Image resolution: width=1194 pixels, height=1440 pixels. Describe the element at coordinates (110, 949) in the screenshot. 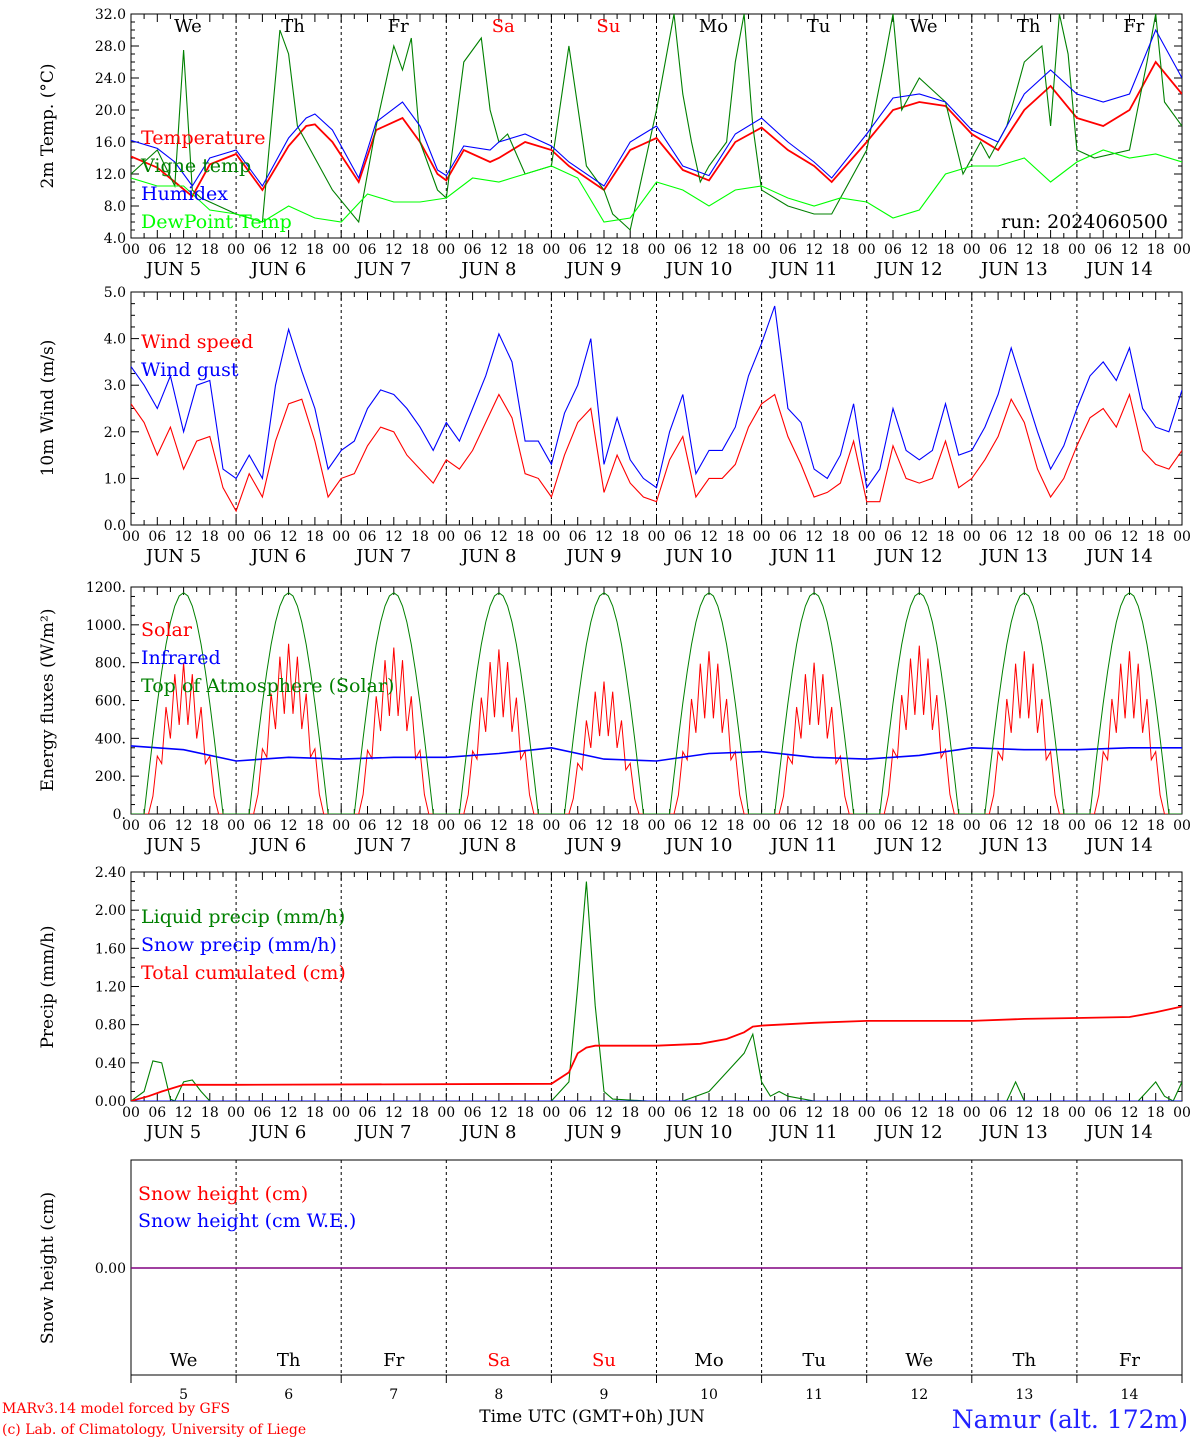

I see `y-tick-label: 1.60` at that location.